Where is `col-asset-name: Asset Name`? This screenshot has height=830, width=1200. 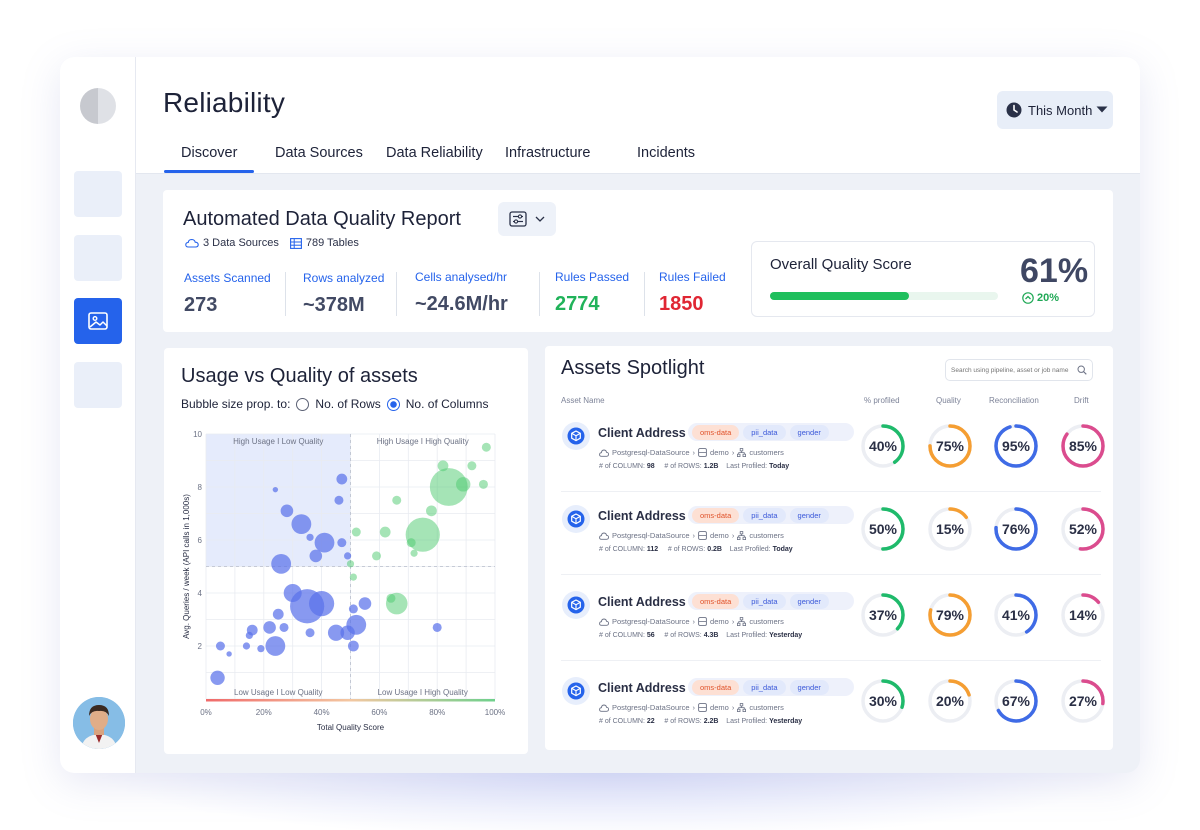
col-asset-name: Asset Name is located at coordinates (583, 400).